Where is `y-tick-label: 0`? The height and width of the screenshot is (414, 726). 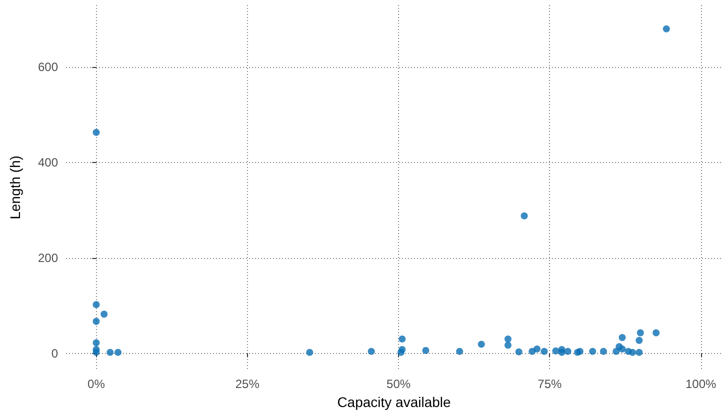
y-tick-label: 0 is located at coordinates (54, 353).